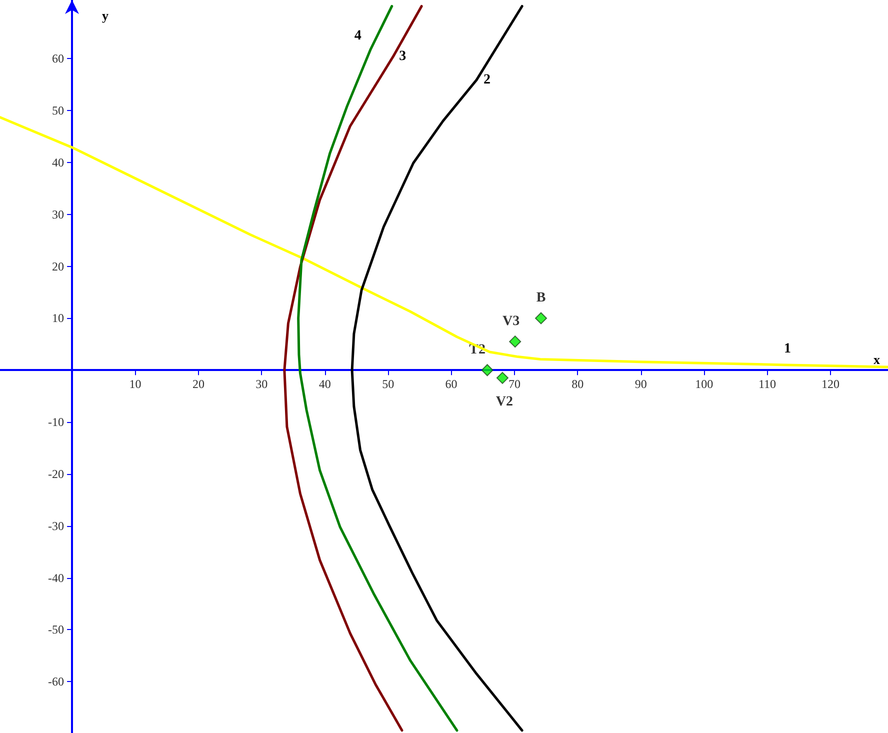  Describe the element at coordinates (767, 384) in the screenshot. I see `x-tick-label: 110` at that location.